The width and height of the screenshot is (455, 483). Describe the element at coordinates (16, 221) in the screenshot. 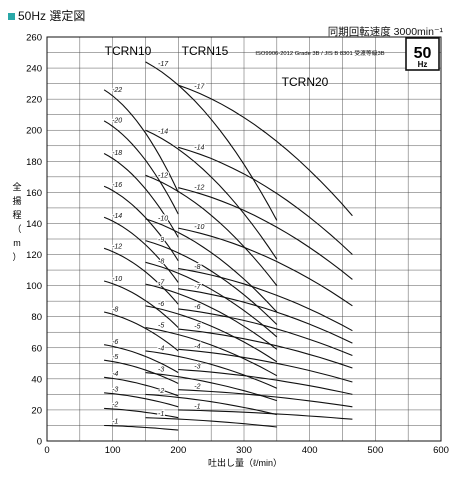

I see `y-axis-label: 全揚程 （ m ）` at that location.